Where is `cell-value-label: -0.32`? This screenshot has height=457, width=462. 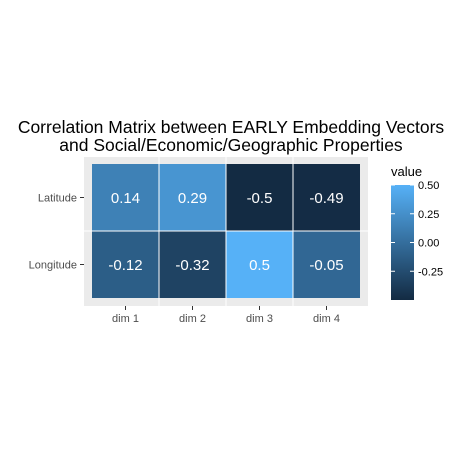
cell-value-label: -0.32 is located at coordinates (192, 265).